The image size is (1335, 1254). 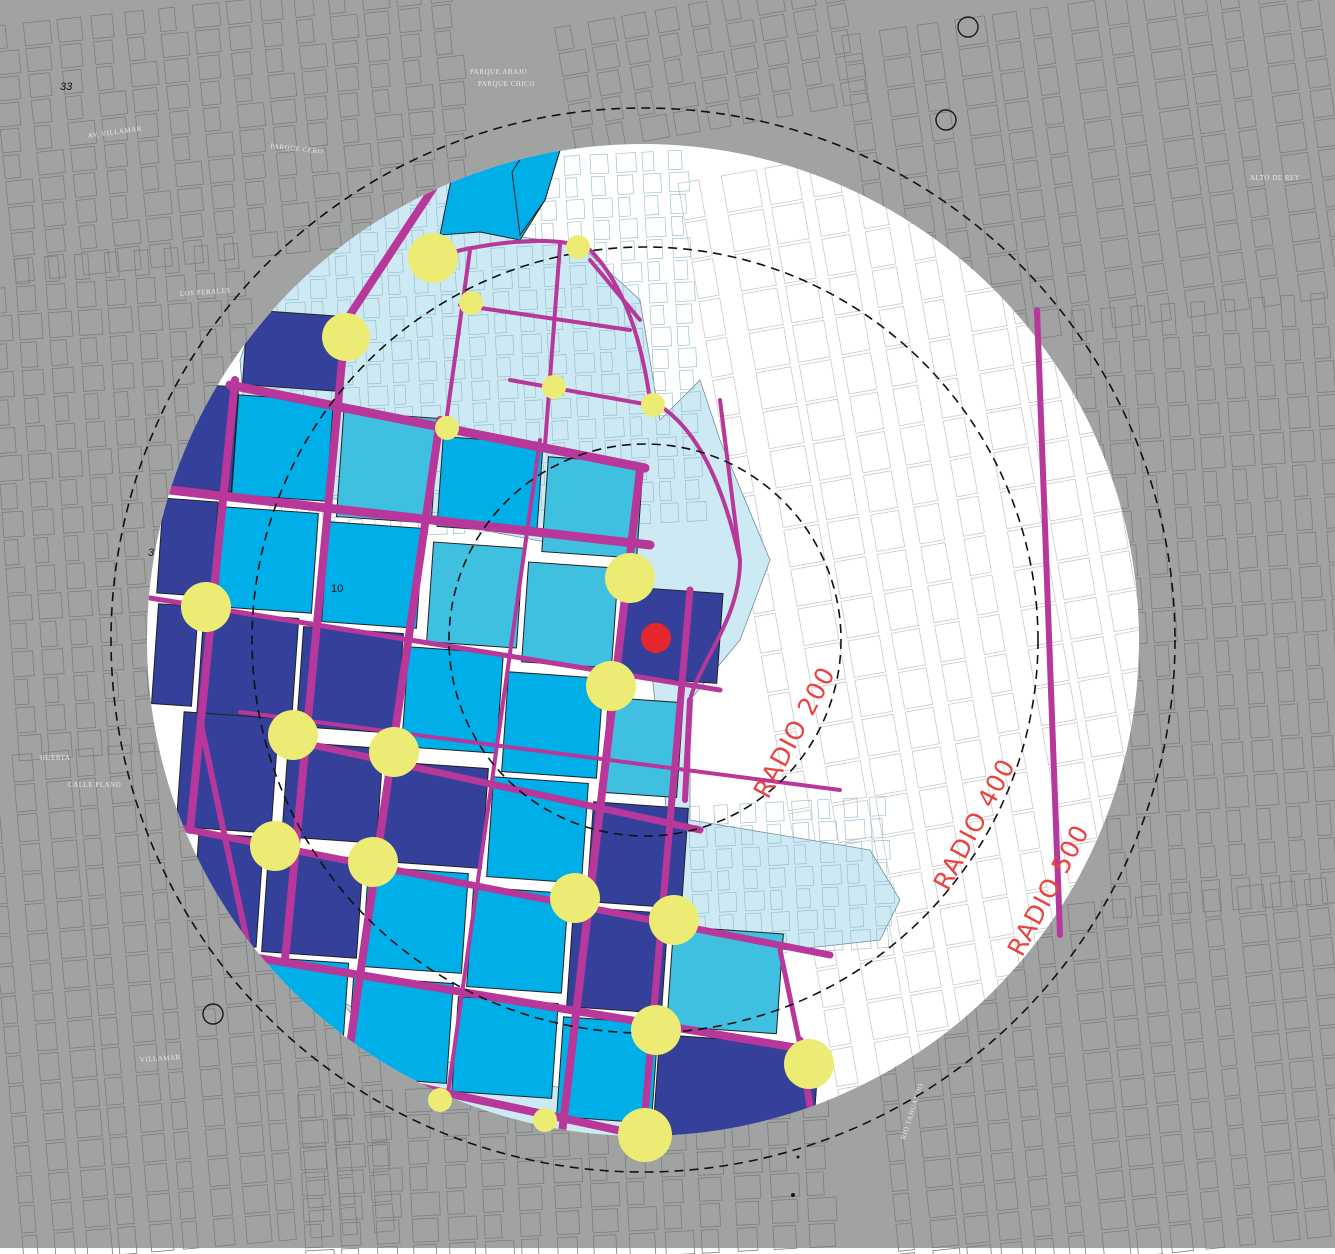 What do you see at coordinates (160, 1058) in the screenshot?
I see `street-label: VILLAMAR` at bounding box center [160, 1058].